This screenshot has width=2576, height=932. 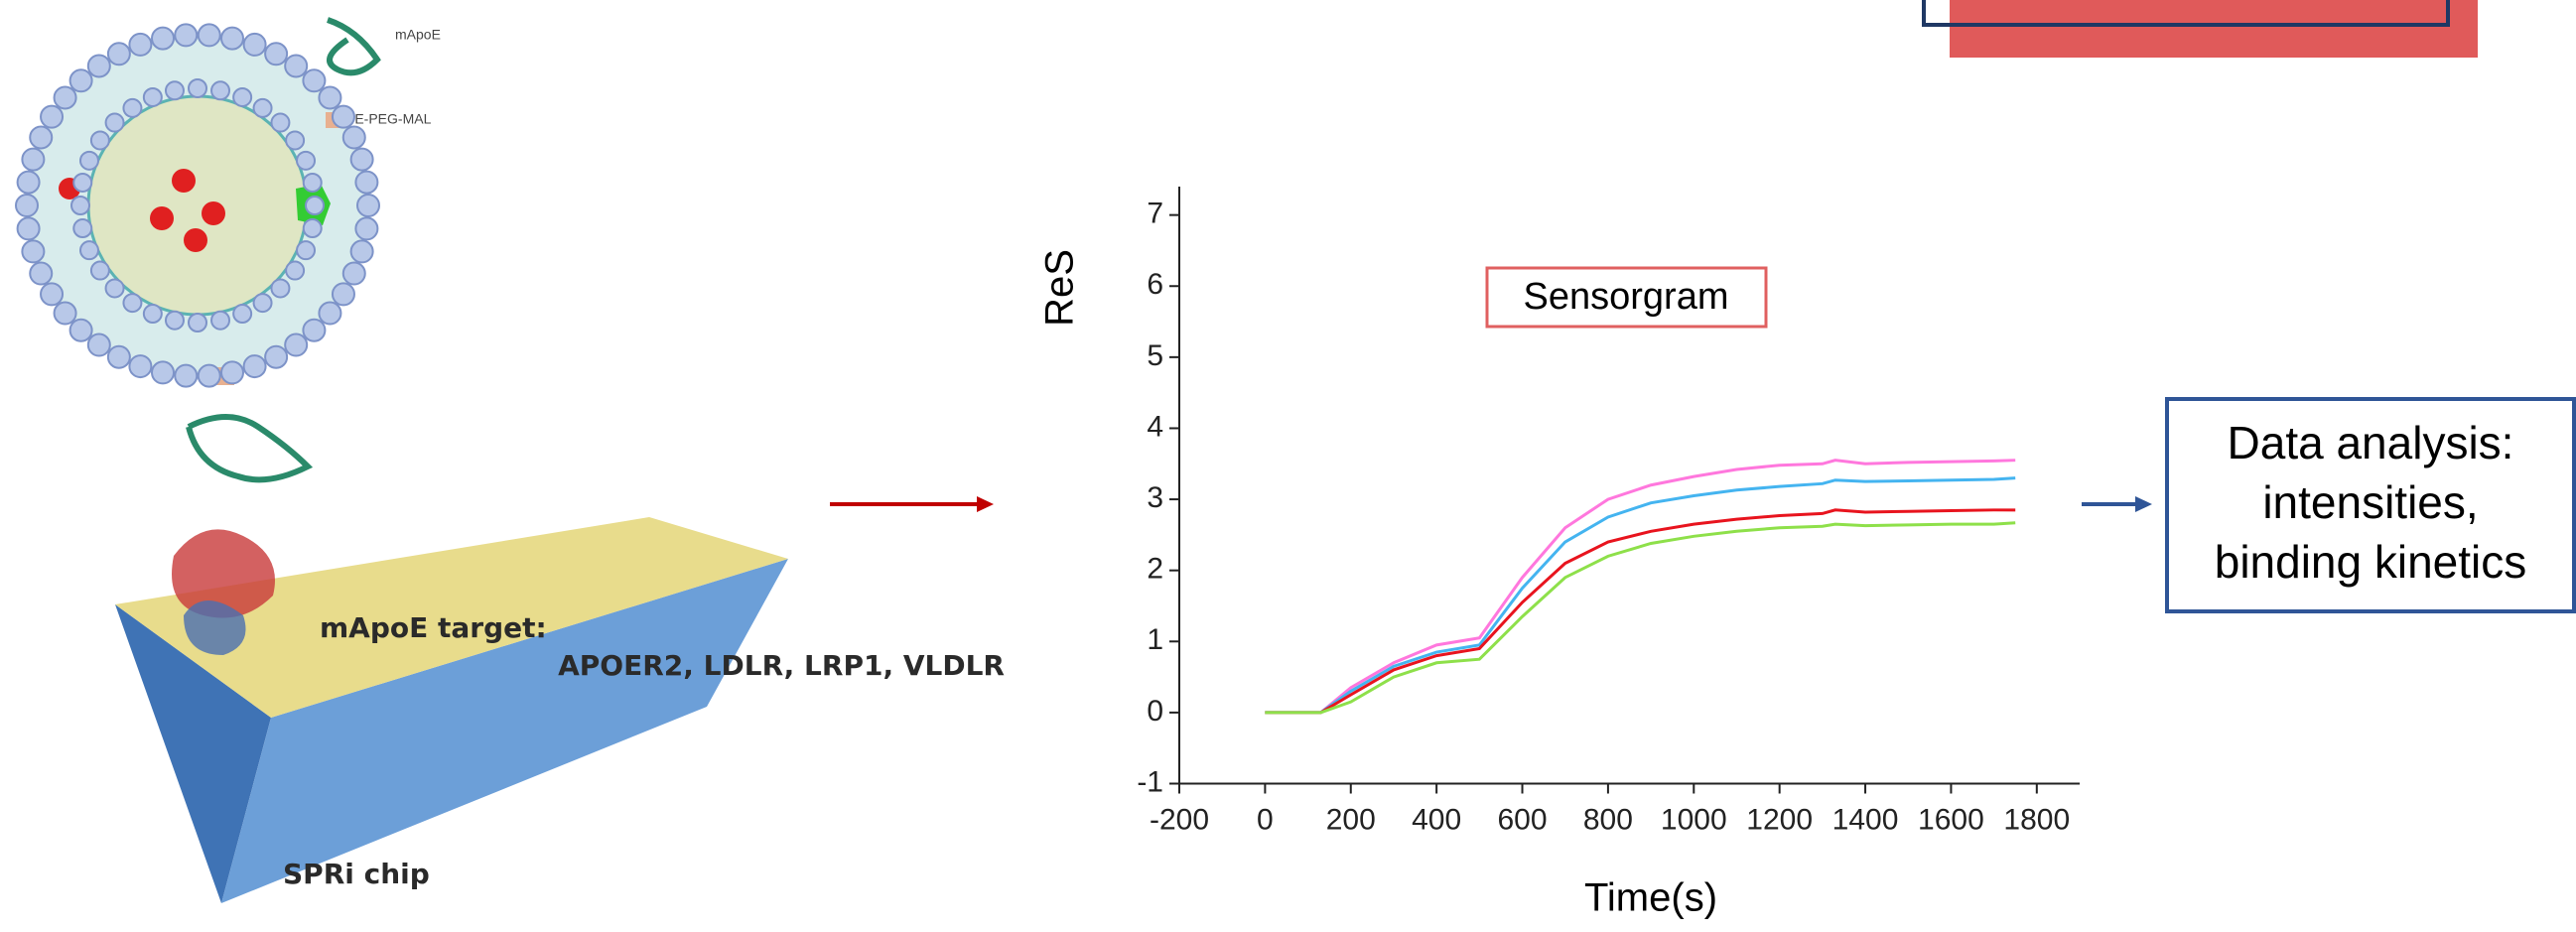 I want to click on chart-title: Sensorgram, so click(x=1626, y=297).